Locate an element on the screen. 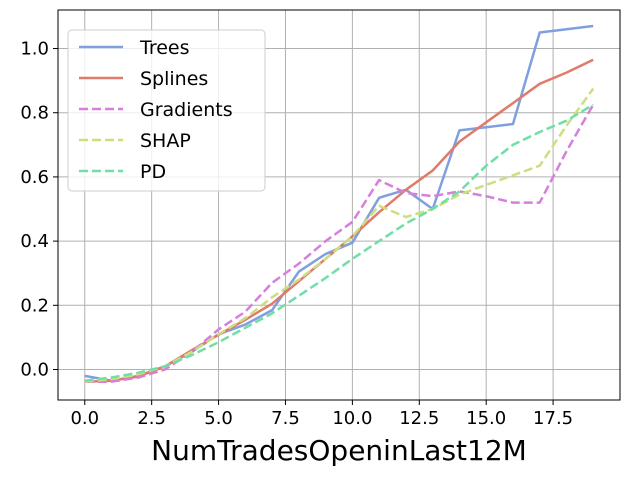 The height and width of the screenshot is (480, 639). legend-box is located at coordinates (166, 110).